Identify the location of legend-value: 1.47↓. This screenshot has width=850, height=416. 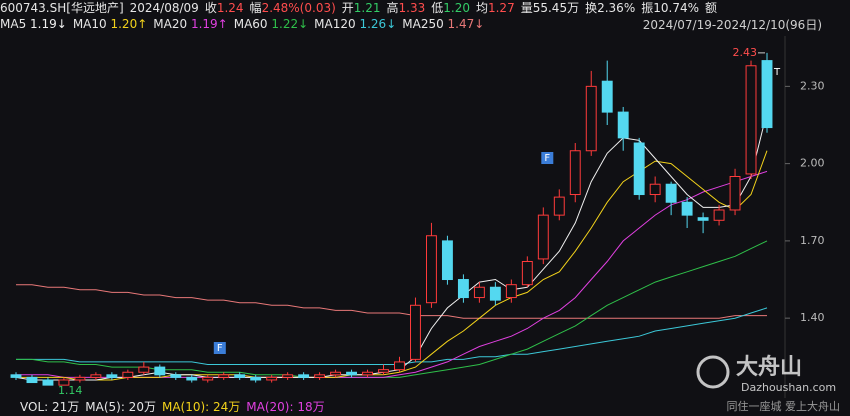
(466, 24).